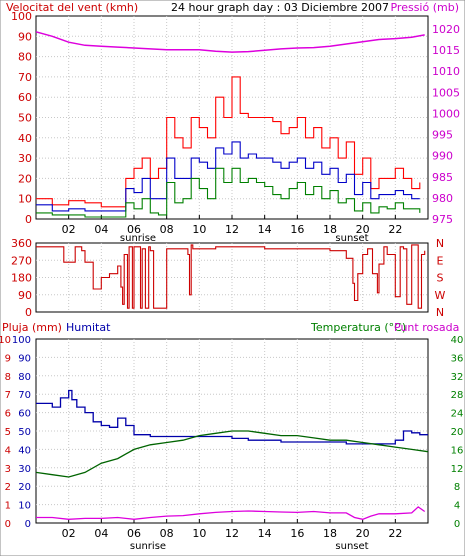 The image size is (465, 560). I want to click on wind-tick-label: 20, so click(25, 178).